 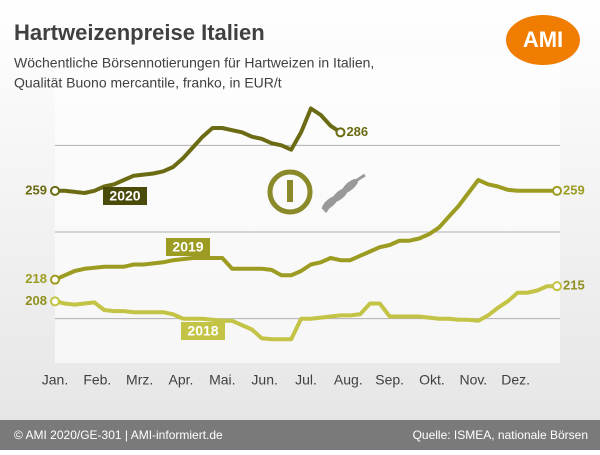 What do you see at coordinates (55, 380) in the screenshot?
I see `x-tick-label: Jan.` at bounding box center [55, 380].